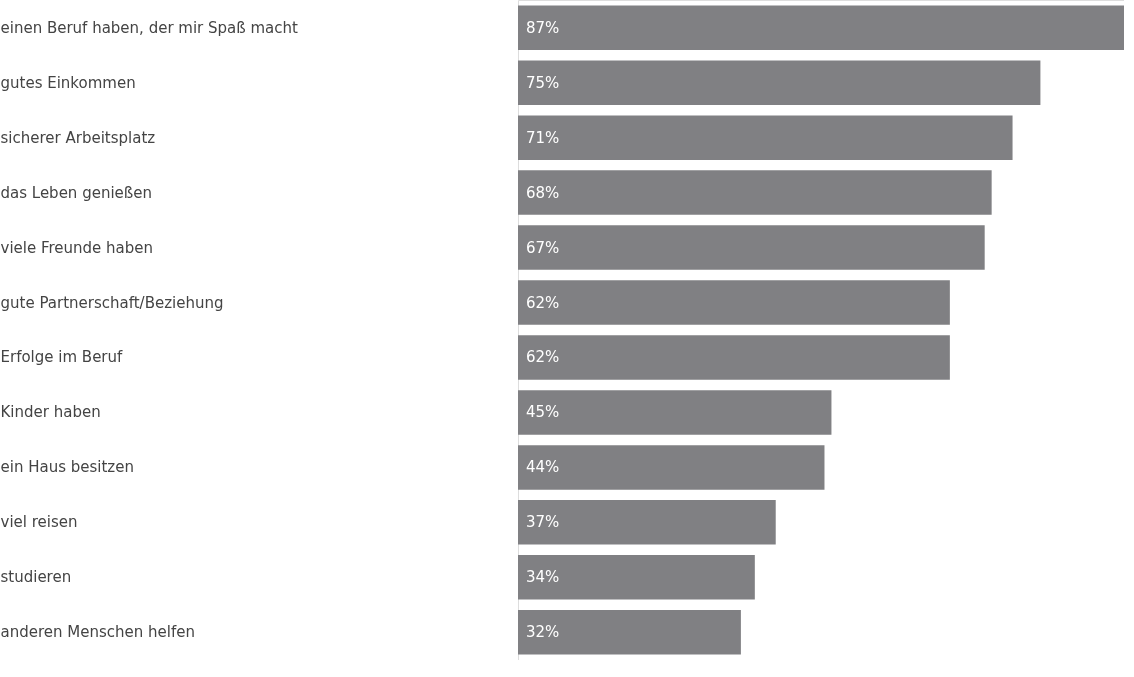 Image resolution: width=1134 pixels, height=677 pixels. Describe the element at coordinates (149, 27) in the screenshot. I see `y-tick-label: einen Beruf haben, der mir Spaß macht` at that location.